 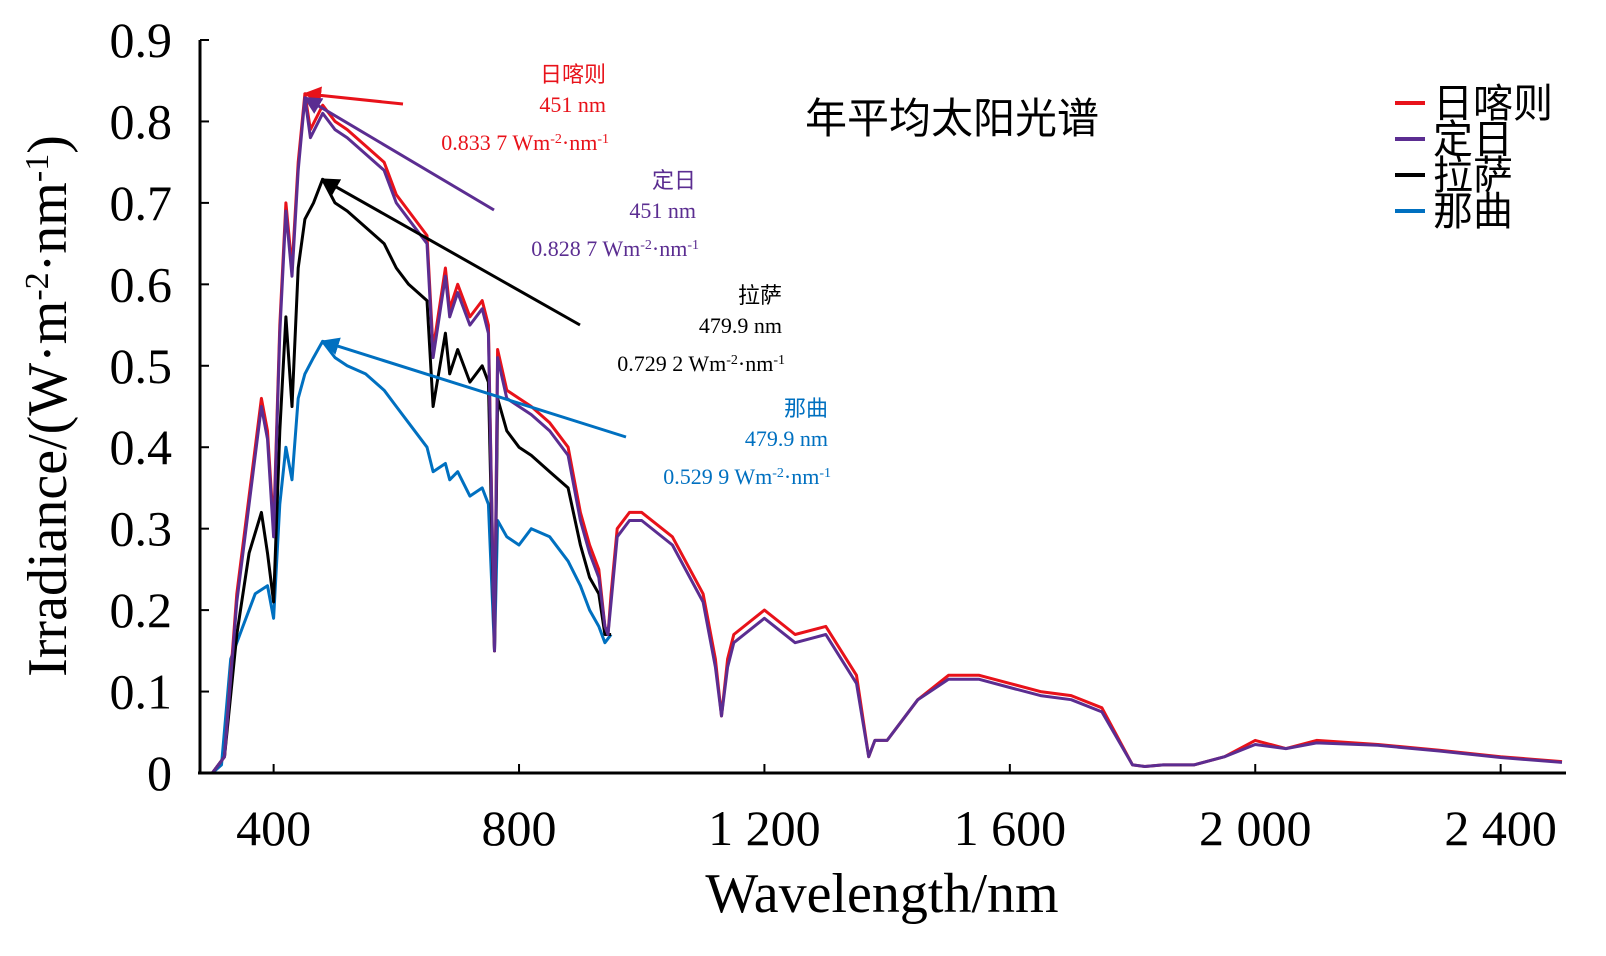 What do you see at coordinates (141, 610) in the screenshot?
I see `y-tick-label: 0.2` at bounding box center [141, 610].